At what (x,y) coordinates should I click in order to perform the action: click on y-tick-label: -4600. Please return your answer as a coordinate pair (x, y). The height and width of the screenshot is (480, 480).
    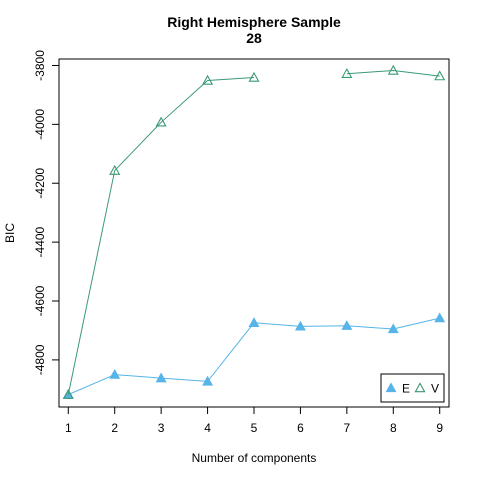
    Looking at the image, I should click on (40, 300).